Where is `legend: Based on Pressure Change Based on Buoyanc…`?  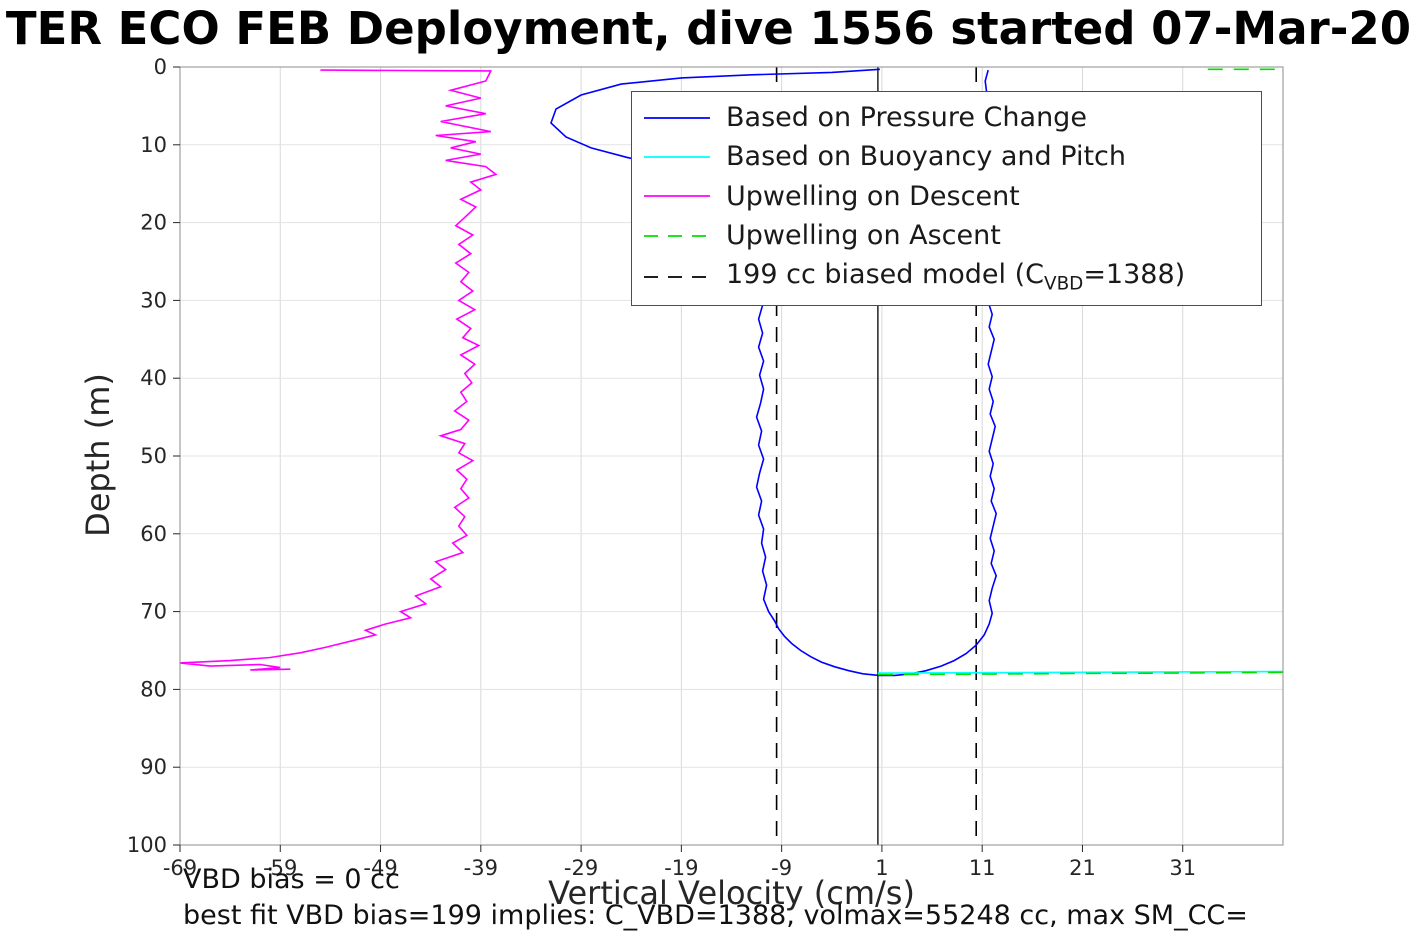
legend: Based on Pressure Change Based on Buoyanc… is located at coordinates (946, 198).